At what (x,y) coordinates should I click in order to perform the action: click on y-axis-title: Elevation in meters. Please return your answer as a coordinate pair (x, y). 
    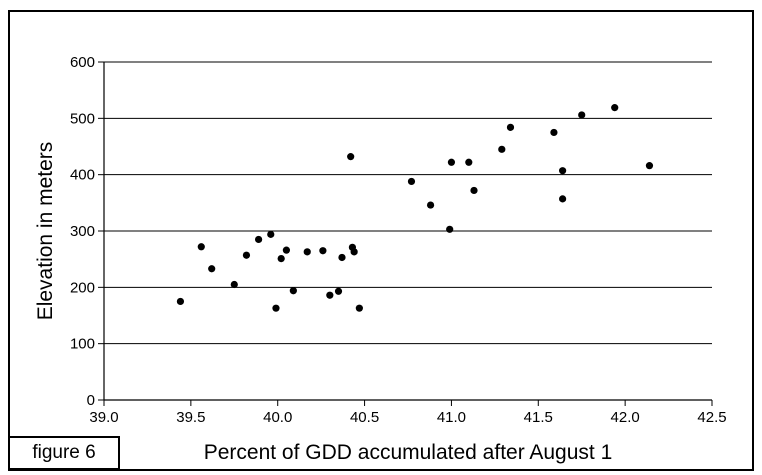
    Looking at the image, I should click on (45, 231).